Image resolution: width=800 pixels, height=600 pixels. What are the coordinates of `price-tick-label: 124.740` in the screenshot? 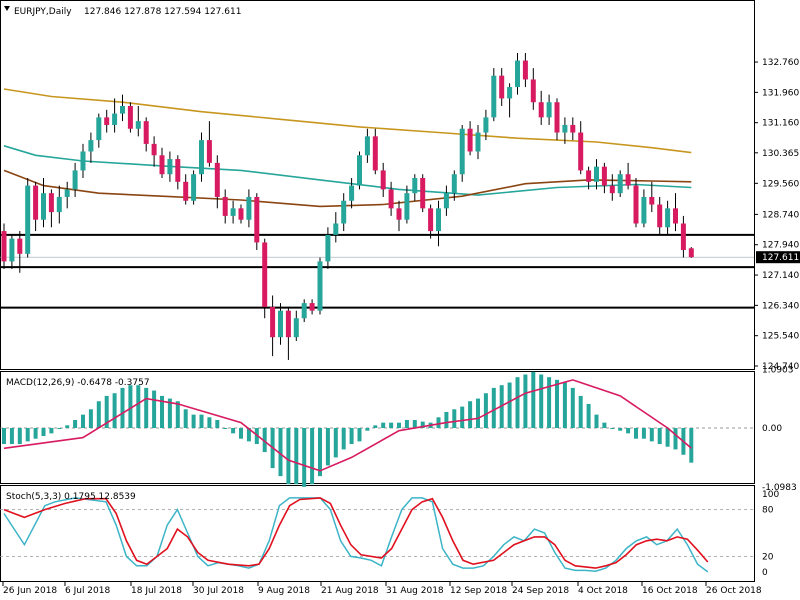 It's located at (780, 367).